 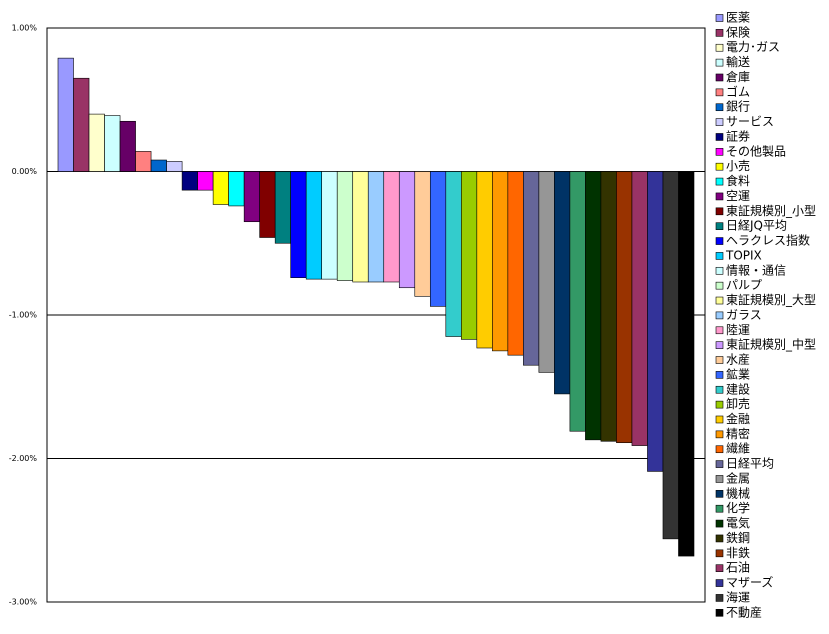 I want to click on legend-label: 空運, so click(x=738, y=196).